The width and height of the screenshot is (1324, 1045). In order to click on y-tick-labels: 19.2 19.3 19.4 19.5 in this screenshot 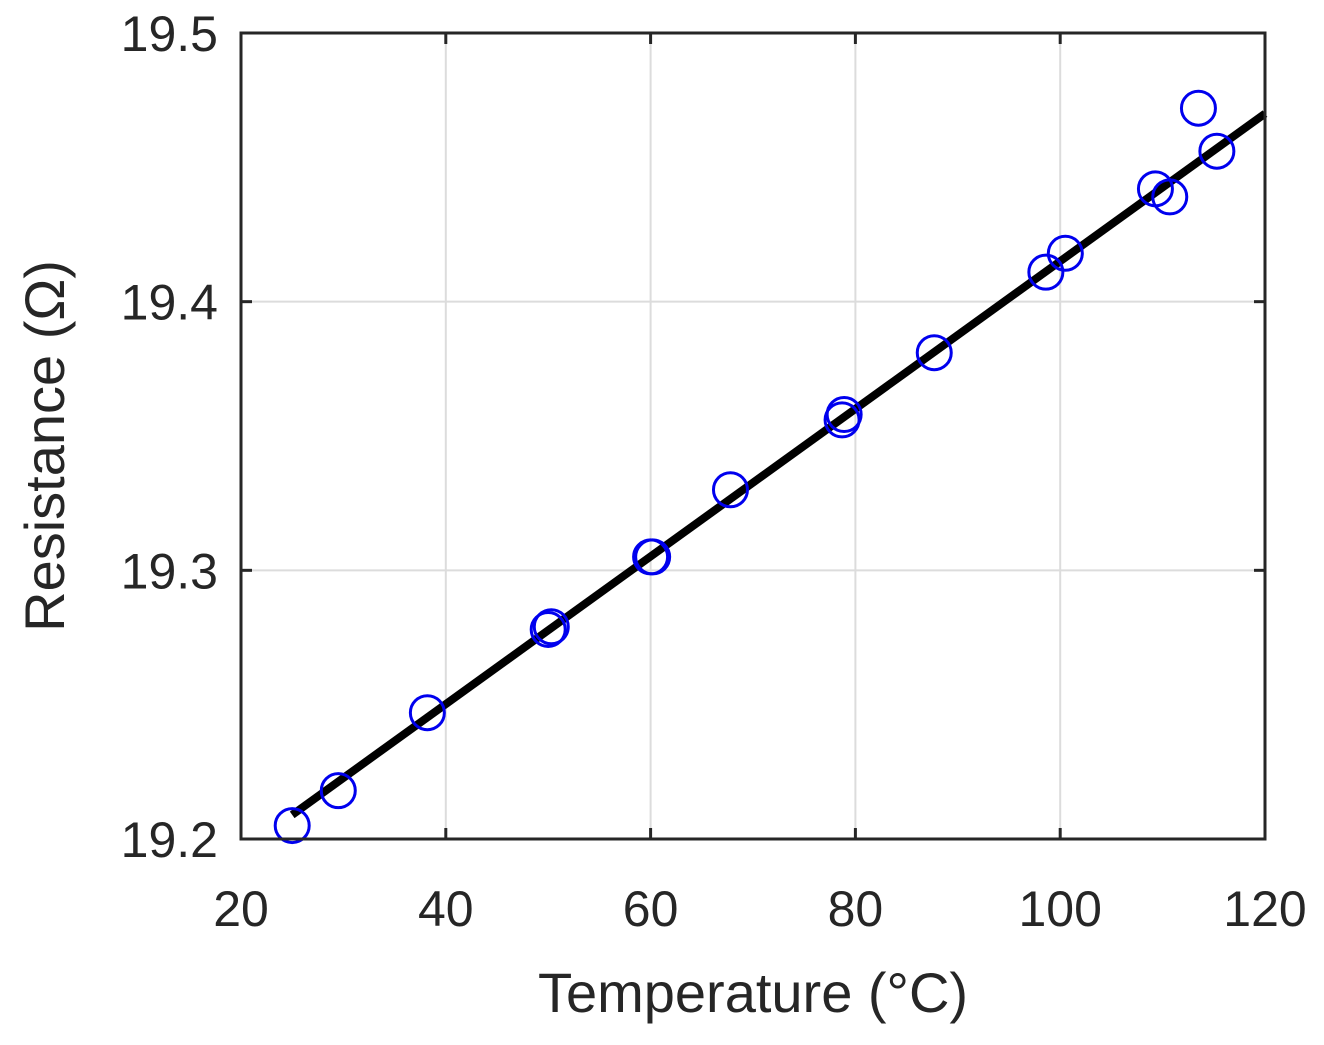, I will do `click(169, 437)`.